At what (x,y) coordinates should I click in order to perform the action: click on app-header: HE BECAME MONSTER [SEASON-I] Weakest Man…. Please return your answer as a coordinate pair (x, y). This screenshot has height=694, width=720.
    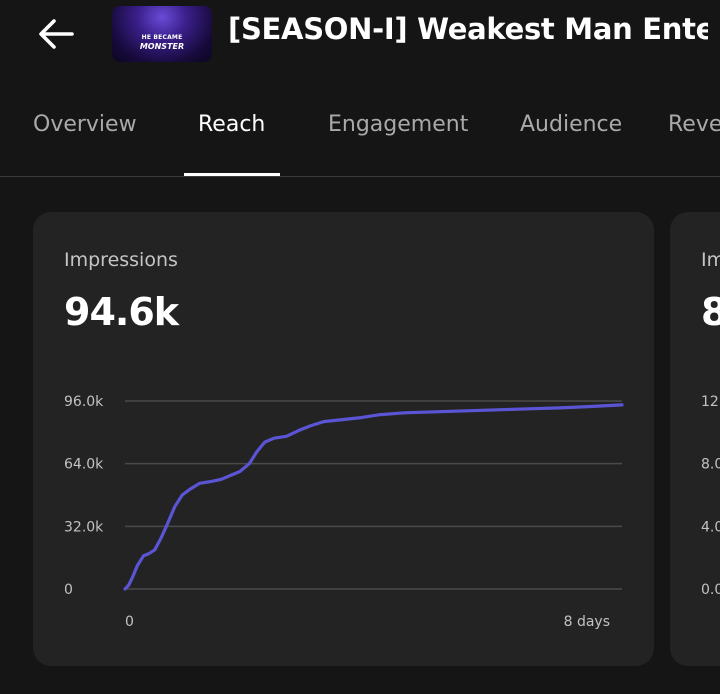
    Looking at the image, I should click on (360, 34).